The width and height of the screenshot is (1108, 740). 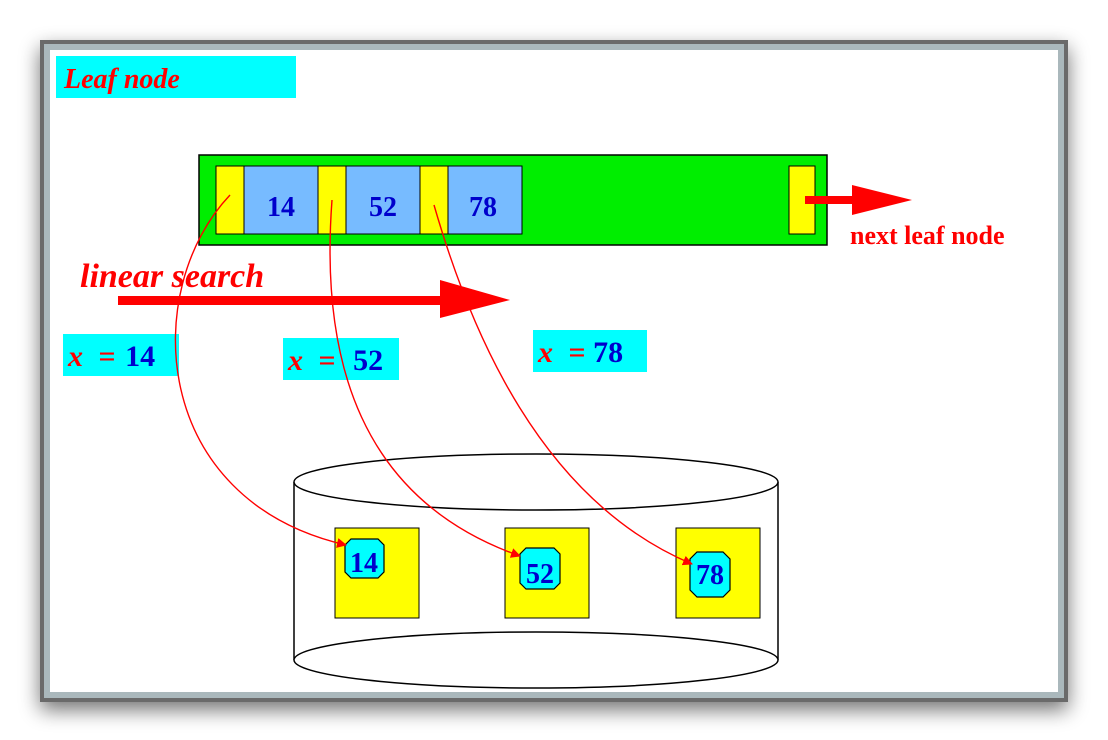 I want to click on title-label: Leaf node, so click(x=176, y=77).